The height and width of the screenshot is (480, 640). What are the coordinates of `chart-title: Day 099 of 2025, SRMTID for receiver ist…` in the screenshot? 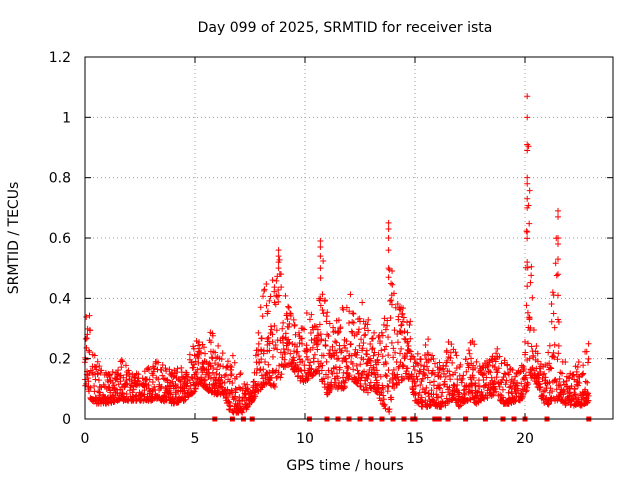 It's located at (345, 28).